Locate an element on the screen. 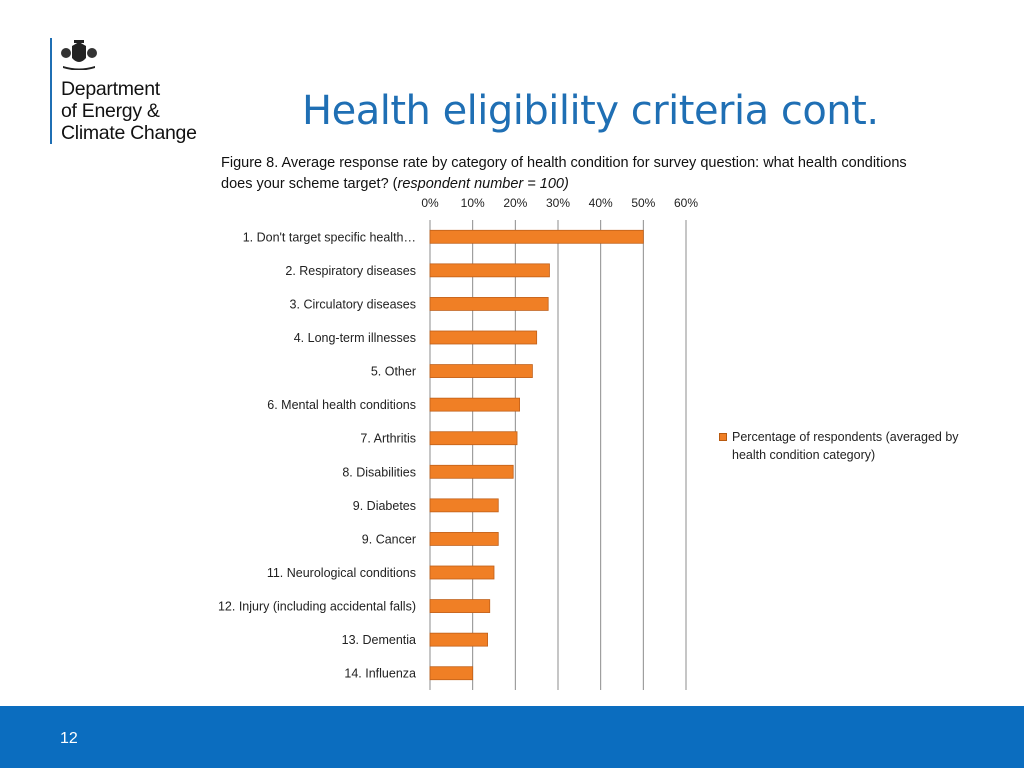 The width and height of the screenshot is (1024, 768). category-label: 7. Arthritis is located at coordinates (388, 439).